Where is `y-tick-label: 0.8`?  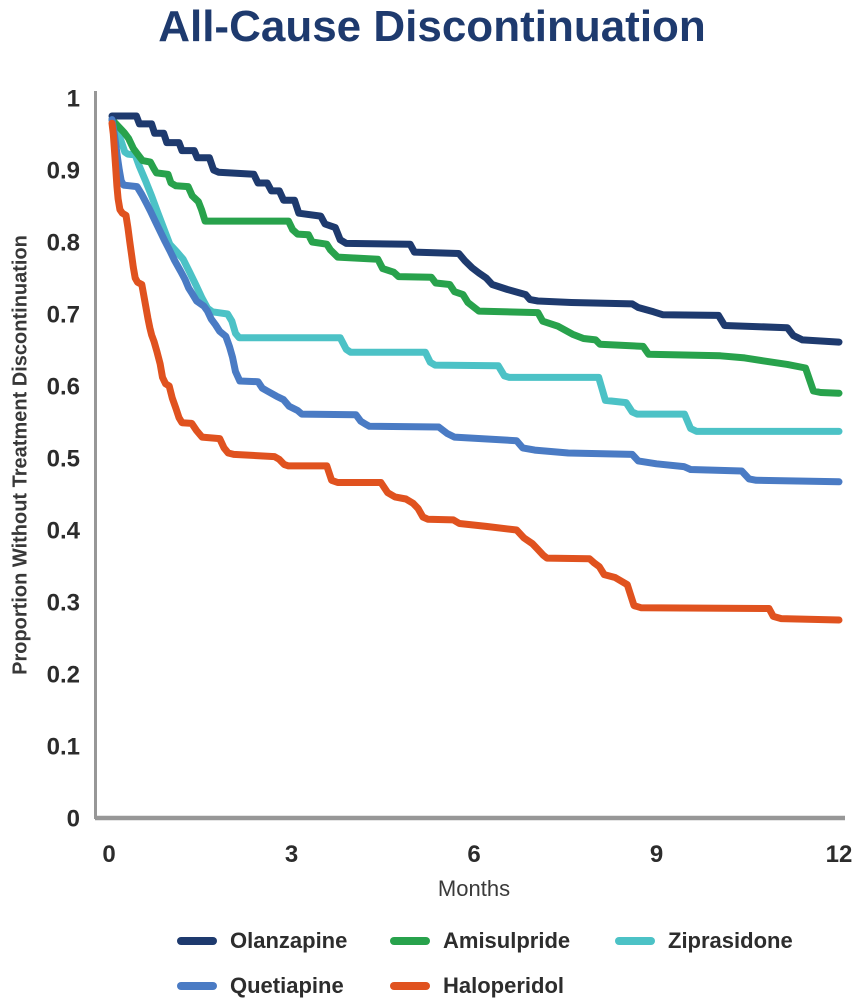
y-tick-label: 0.8 is located at coordinates (63, 243).